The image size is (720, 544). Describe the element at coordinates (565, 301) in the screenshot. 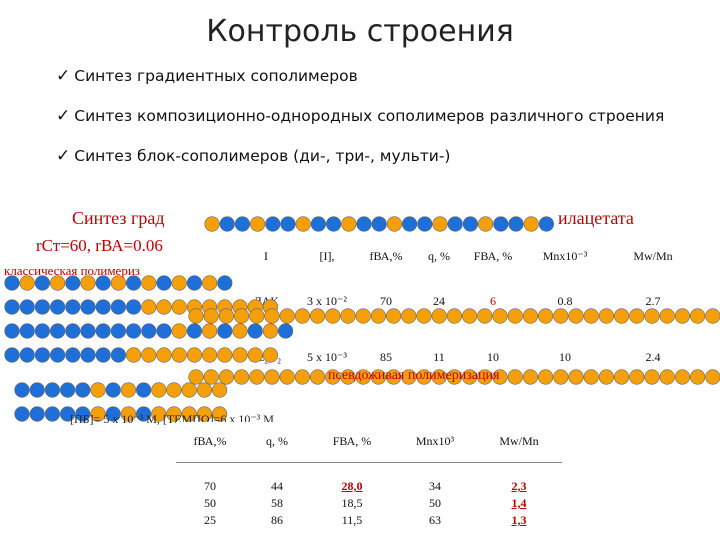

I see `cell-mn: 0.8` at that location.